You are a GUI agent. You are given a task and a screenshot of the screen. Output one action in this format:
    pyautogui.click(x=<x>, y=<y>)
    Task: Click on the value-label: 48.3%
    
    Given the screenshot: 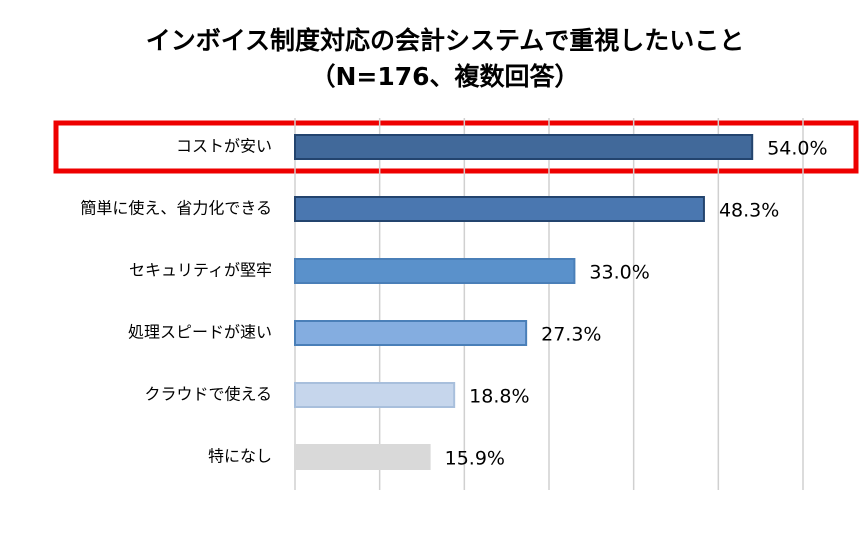 What is the action you would take?
    pyautogui.click(x=749, y=211)
    